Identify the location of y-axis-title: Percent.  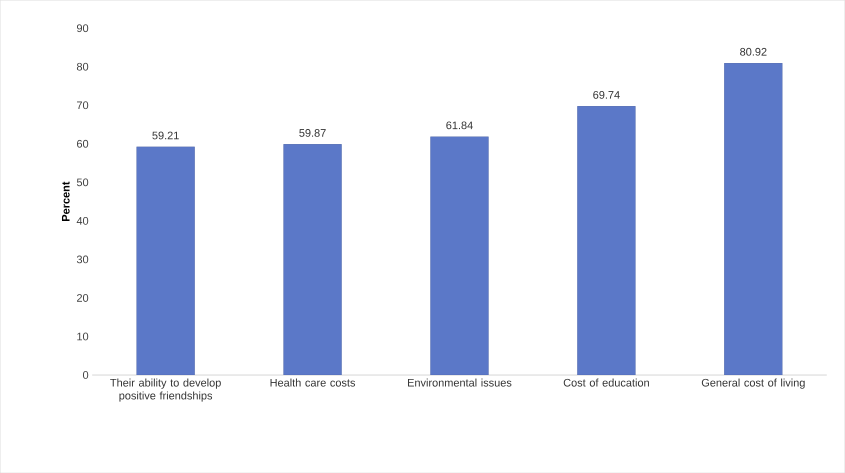
(66, 201).